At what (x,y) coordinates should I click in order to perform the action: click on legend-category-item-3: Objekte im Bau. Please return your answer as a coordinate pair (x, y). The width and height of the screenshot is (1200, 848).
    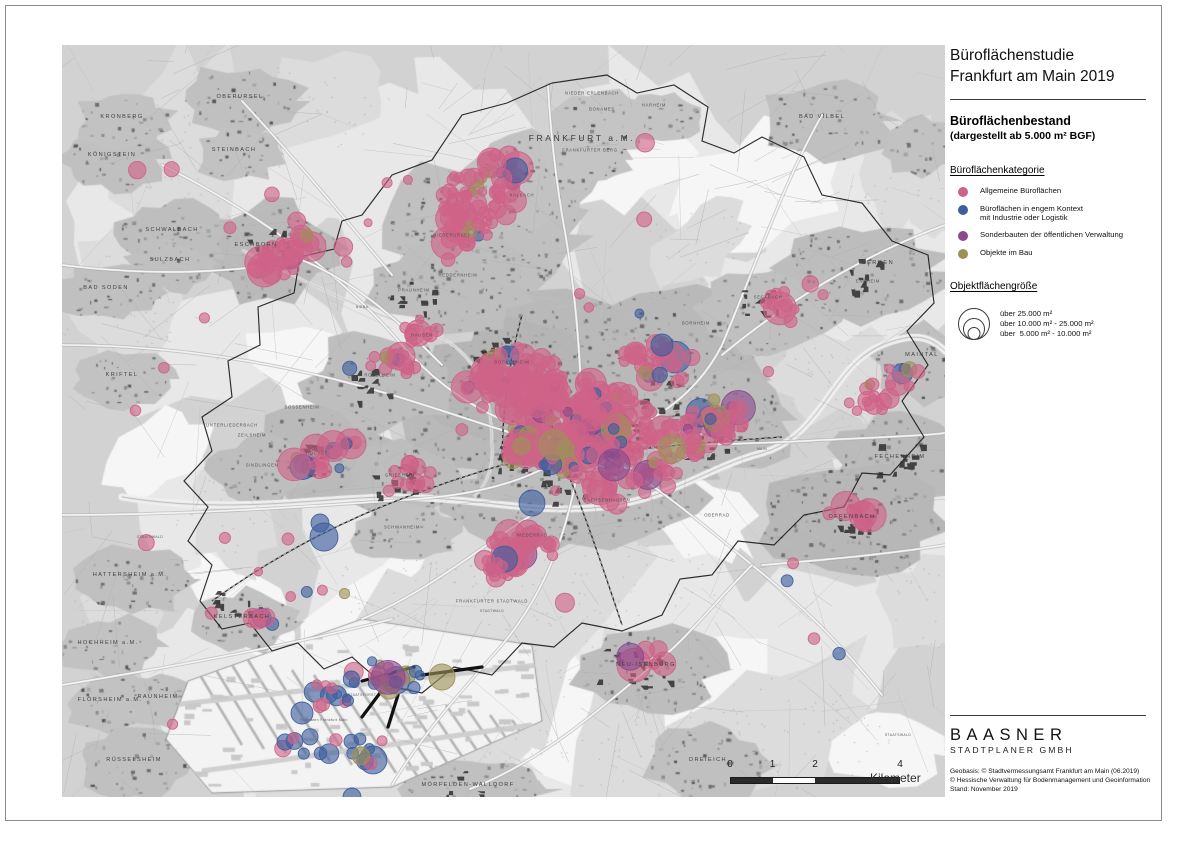
    Looking at the image, I should click on (1056, 253).